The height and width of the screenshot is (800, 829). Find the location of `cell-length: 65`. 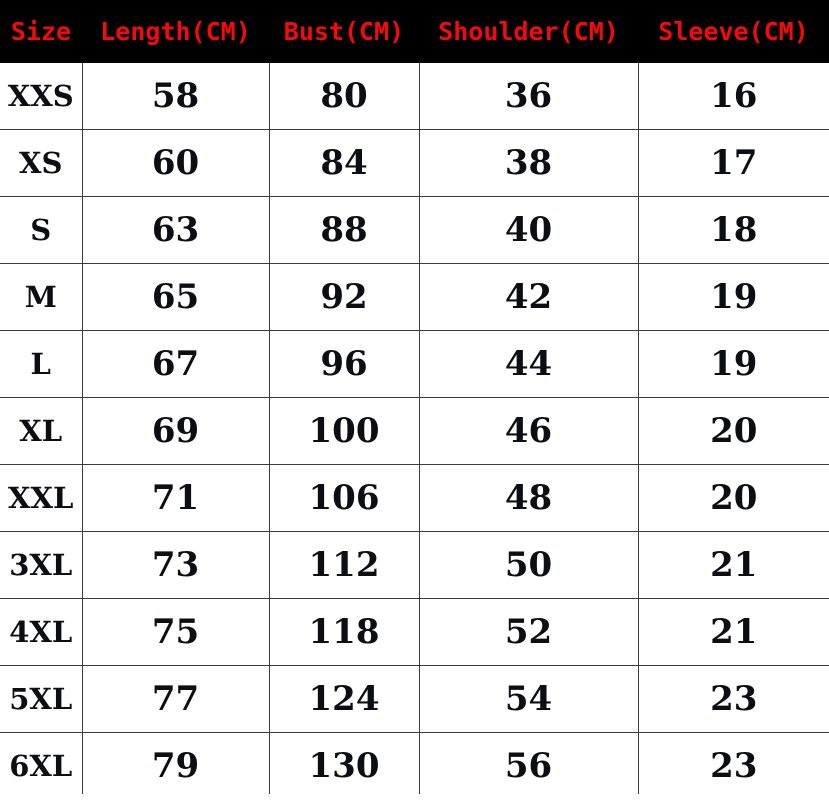

cell-length: 65 is located at coordinates (176, 297).